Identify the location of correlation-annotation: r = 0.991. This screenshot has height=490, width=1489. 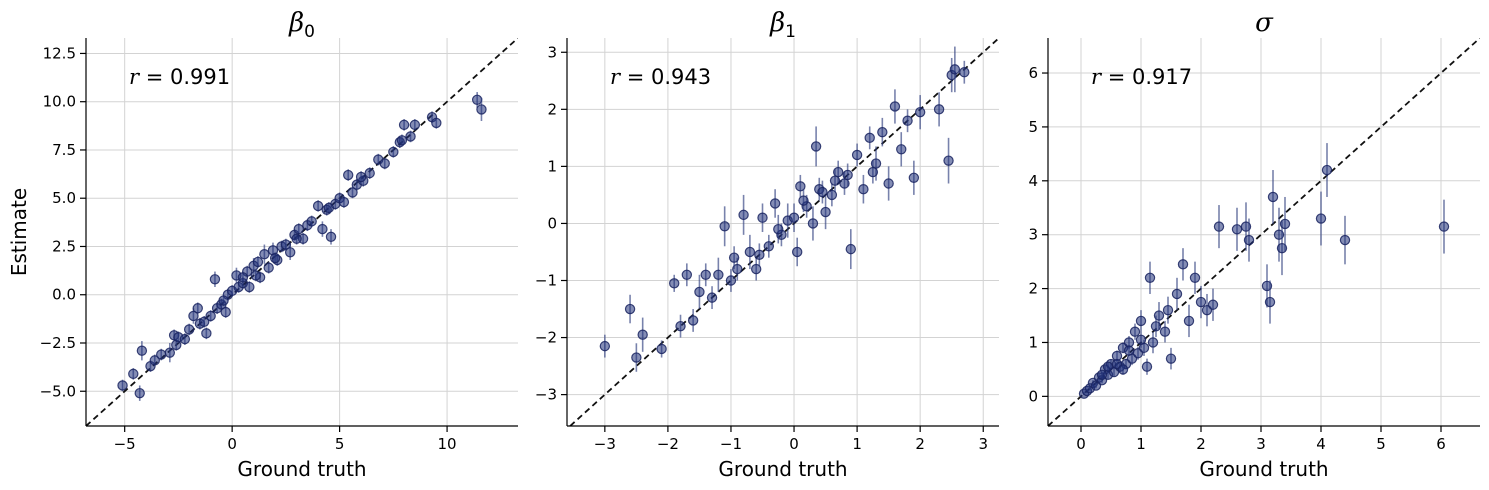
(179, 77).